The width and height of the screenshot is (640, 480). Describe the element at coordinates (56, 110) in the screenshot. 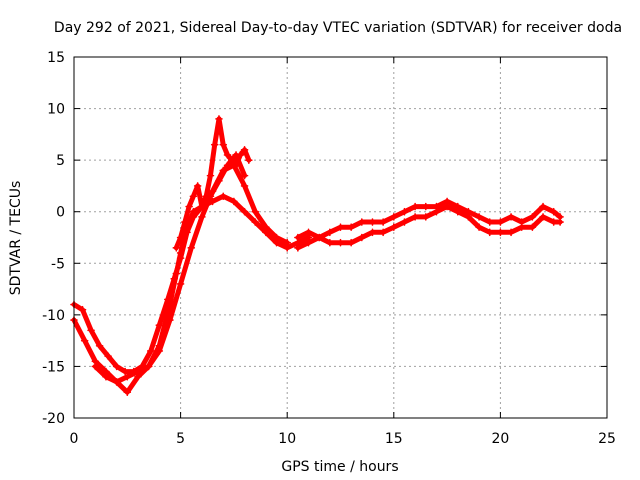

I see `y-tick-label: 10` at that location.